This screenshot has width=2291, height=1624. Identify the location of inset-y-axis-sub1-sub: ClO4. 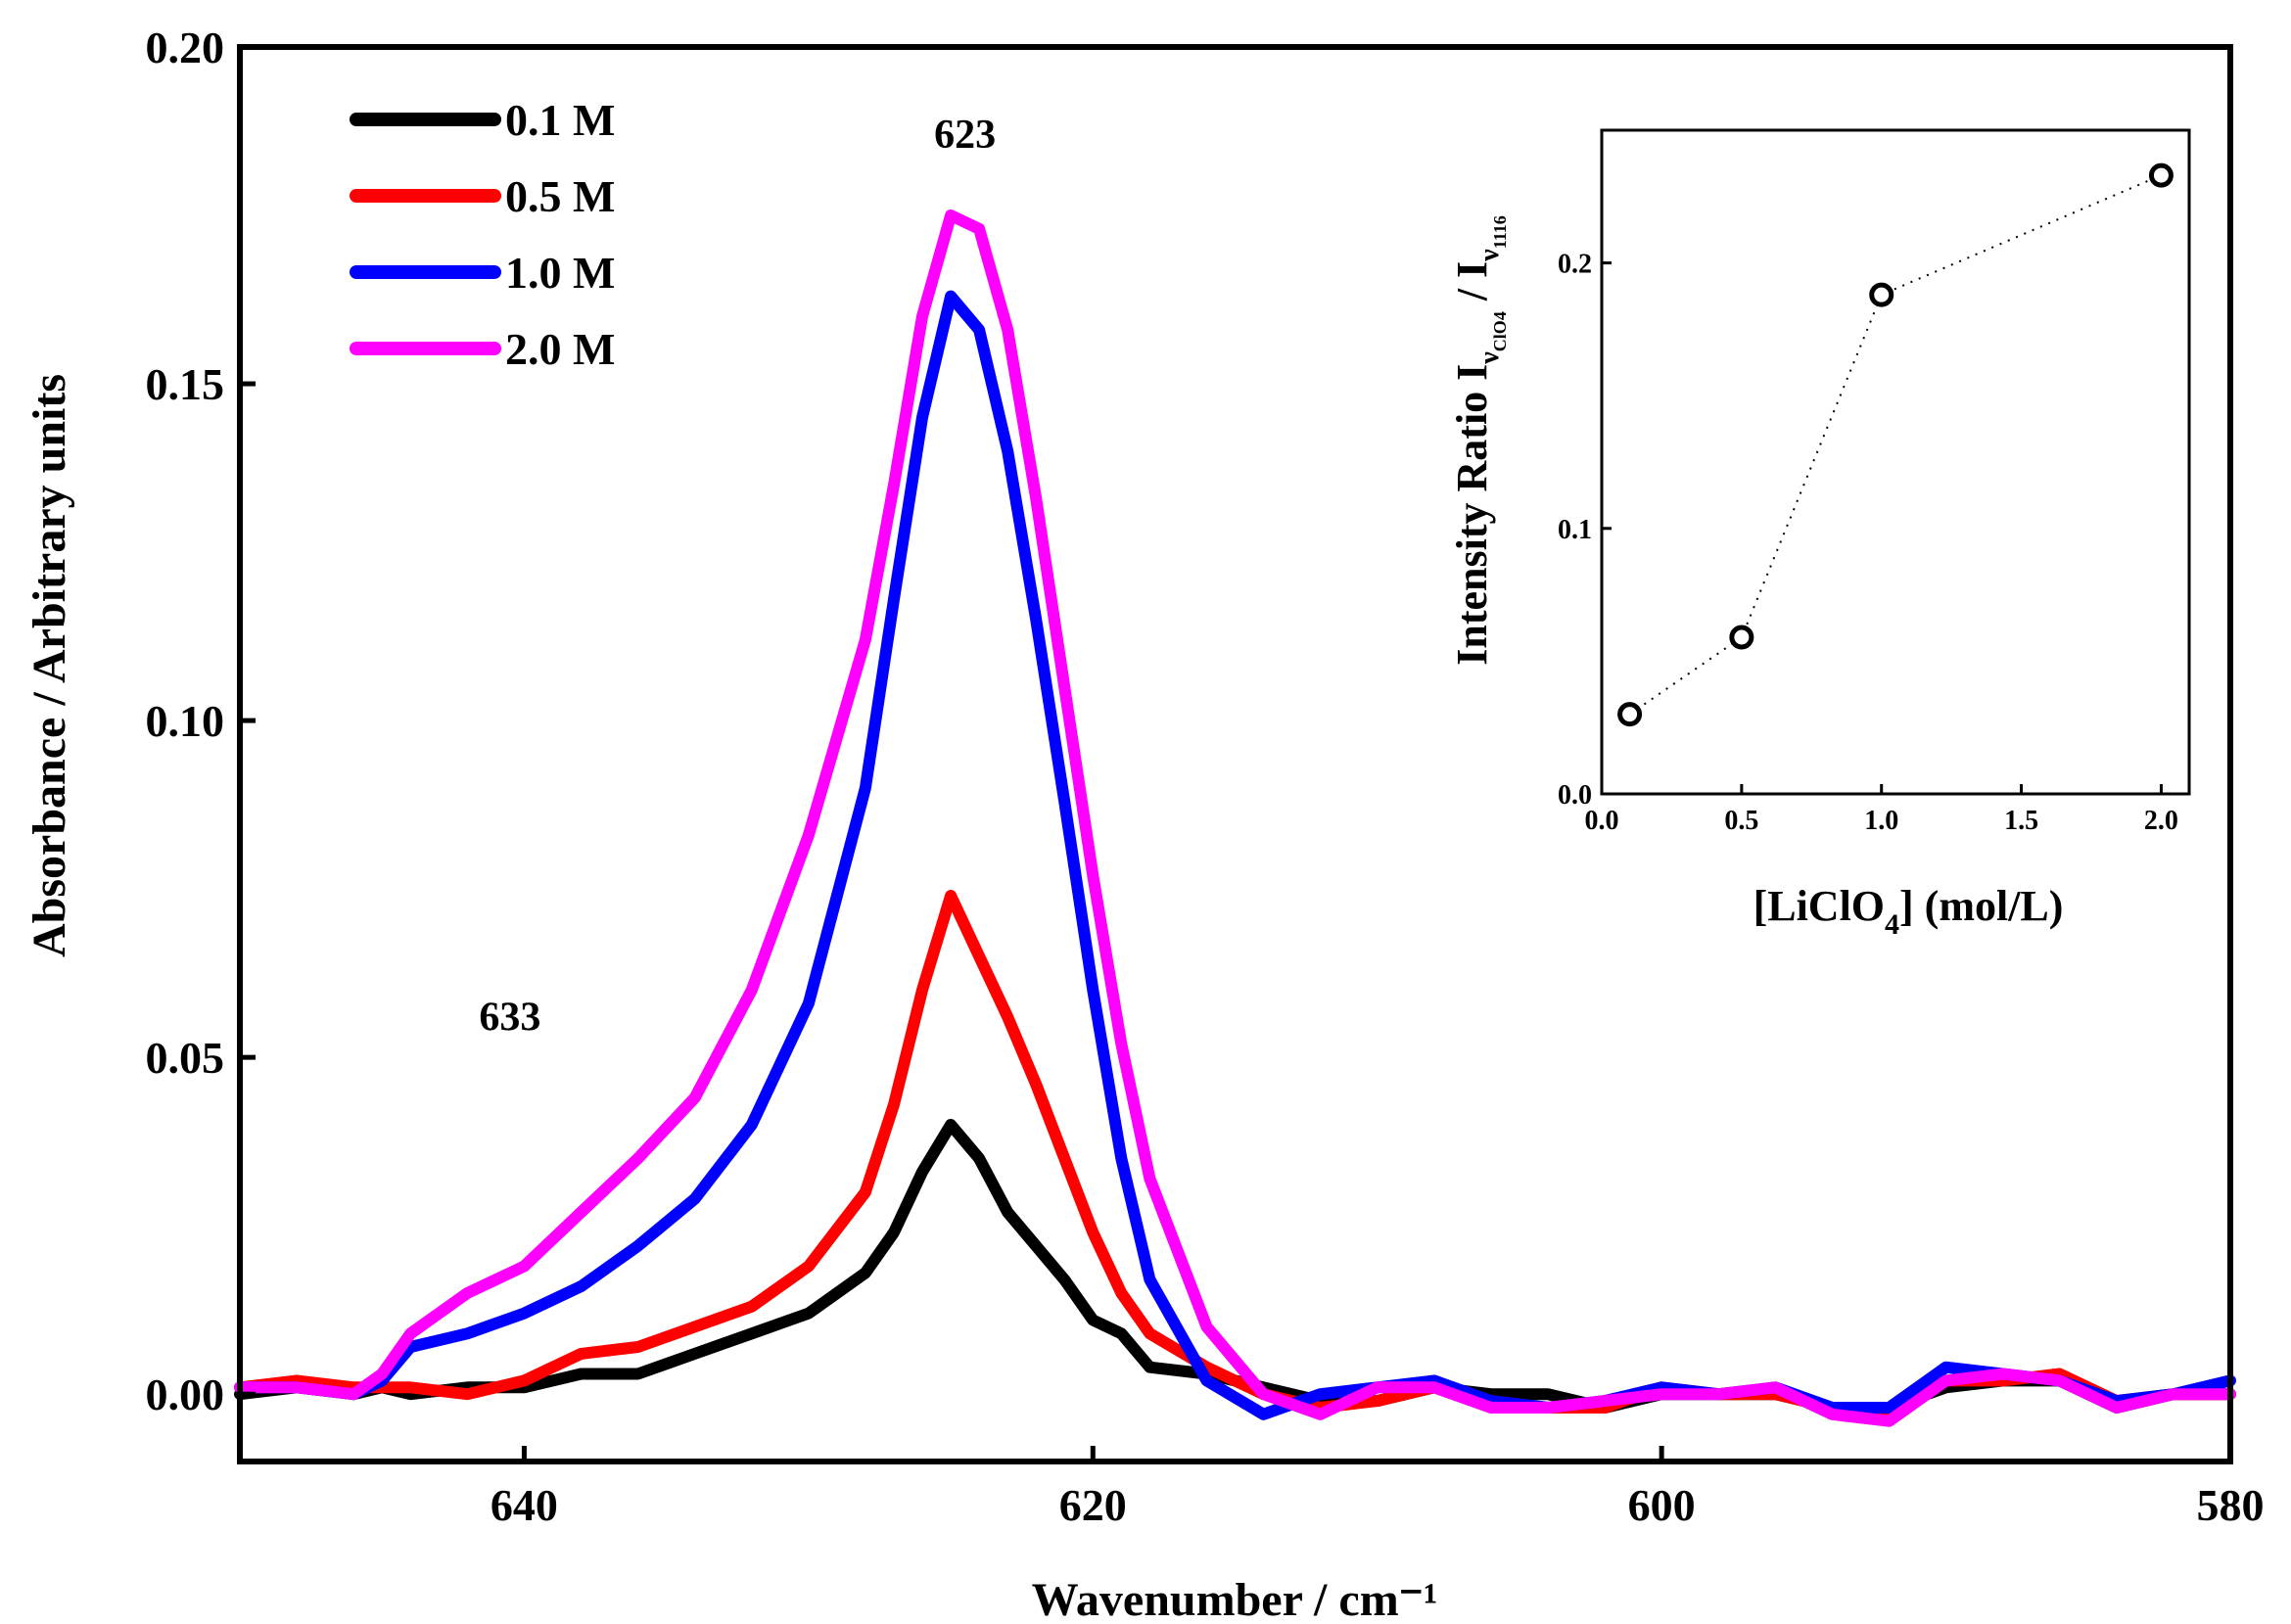
(1500, 331).